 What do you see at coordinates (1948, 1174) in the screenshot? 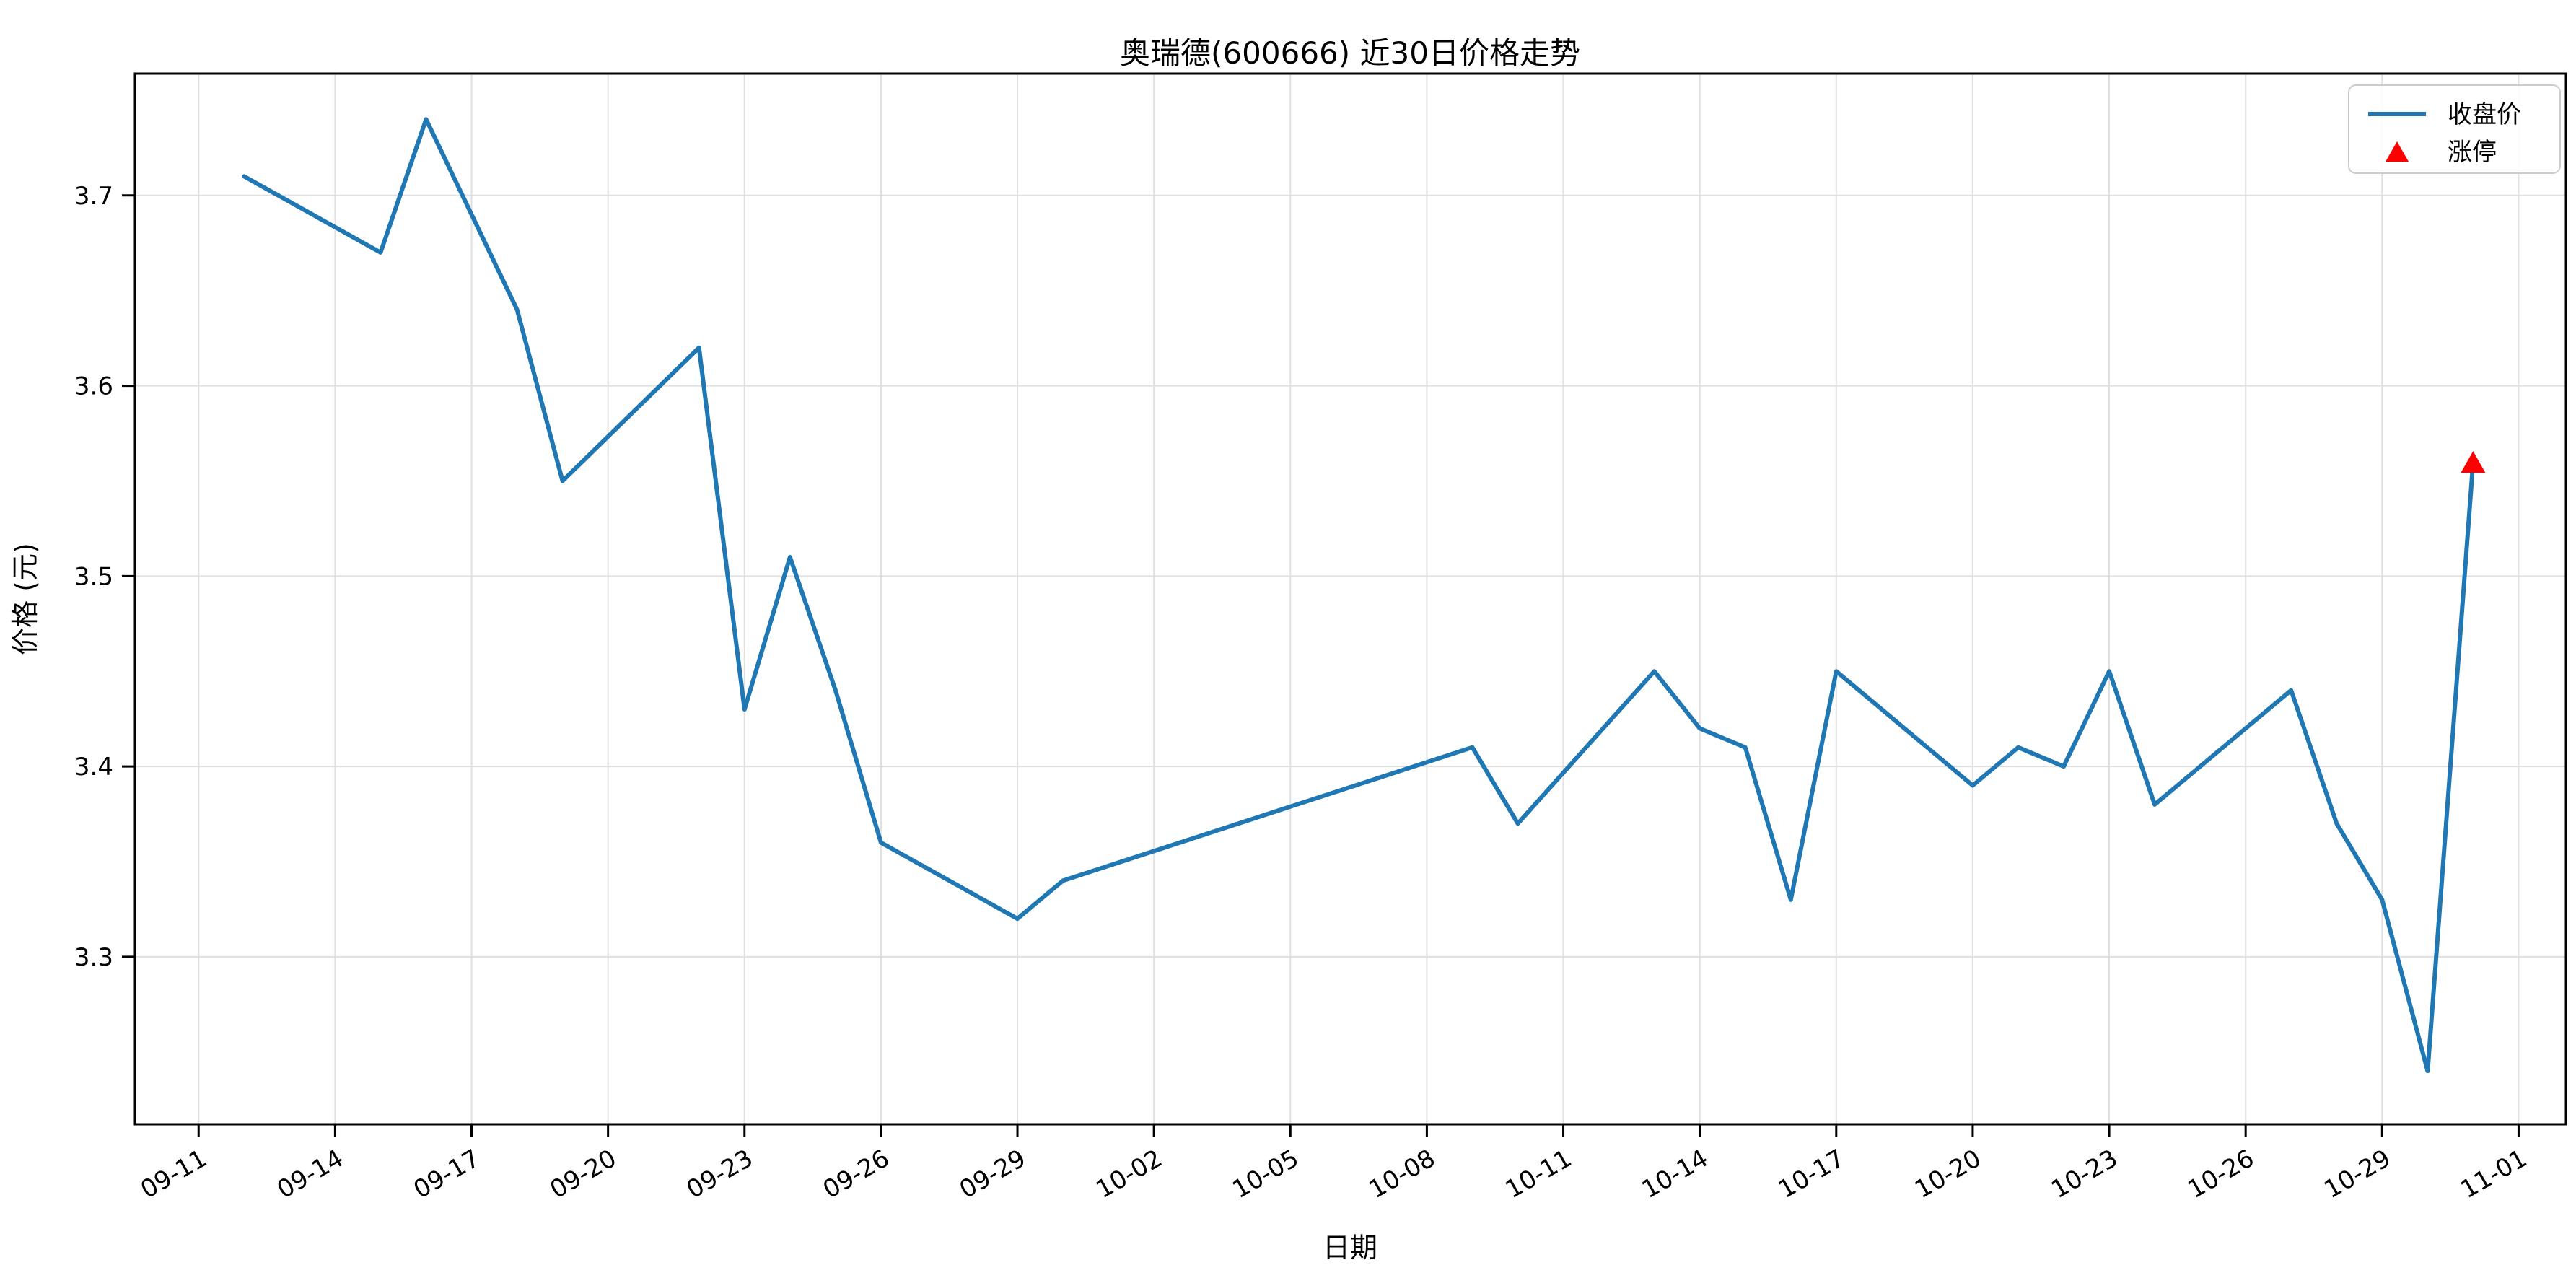
I see `x-tick-label: 10-20` at bounding box center [1948, 1174].